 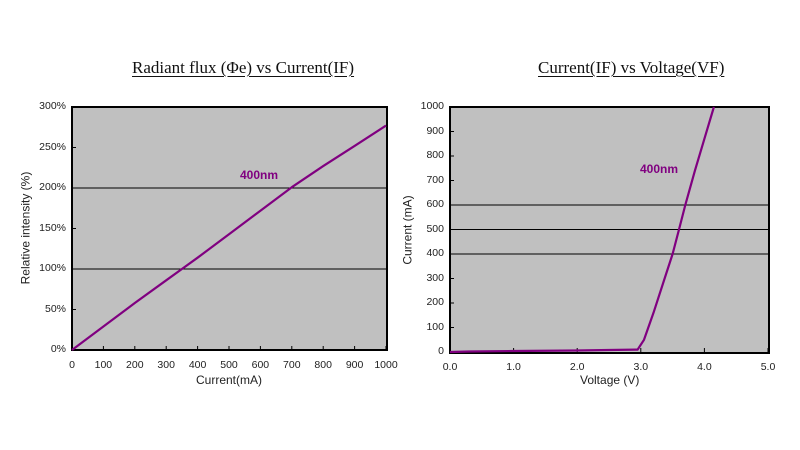 What do you see at coordinates (450, 367) in the screenshot?
I see `right-x-tick-label: 0.0` at bounding box center [450, 367].